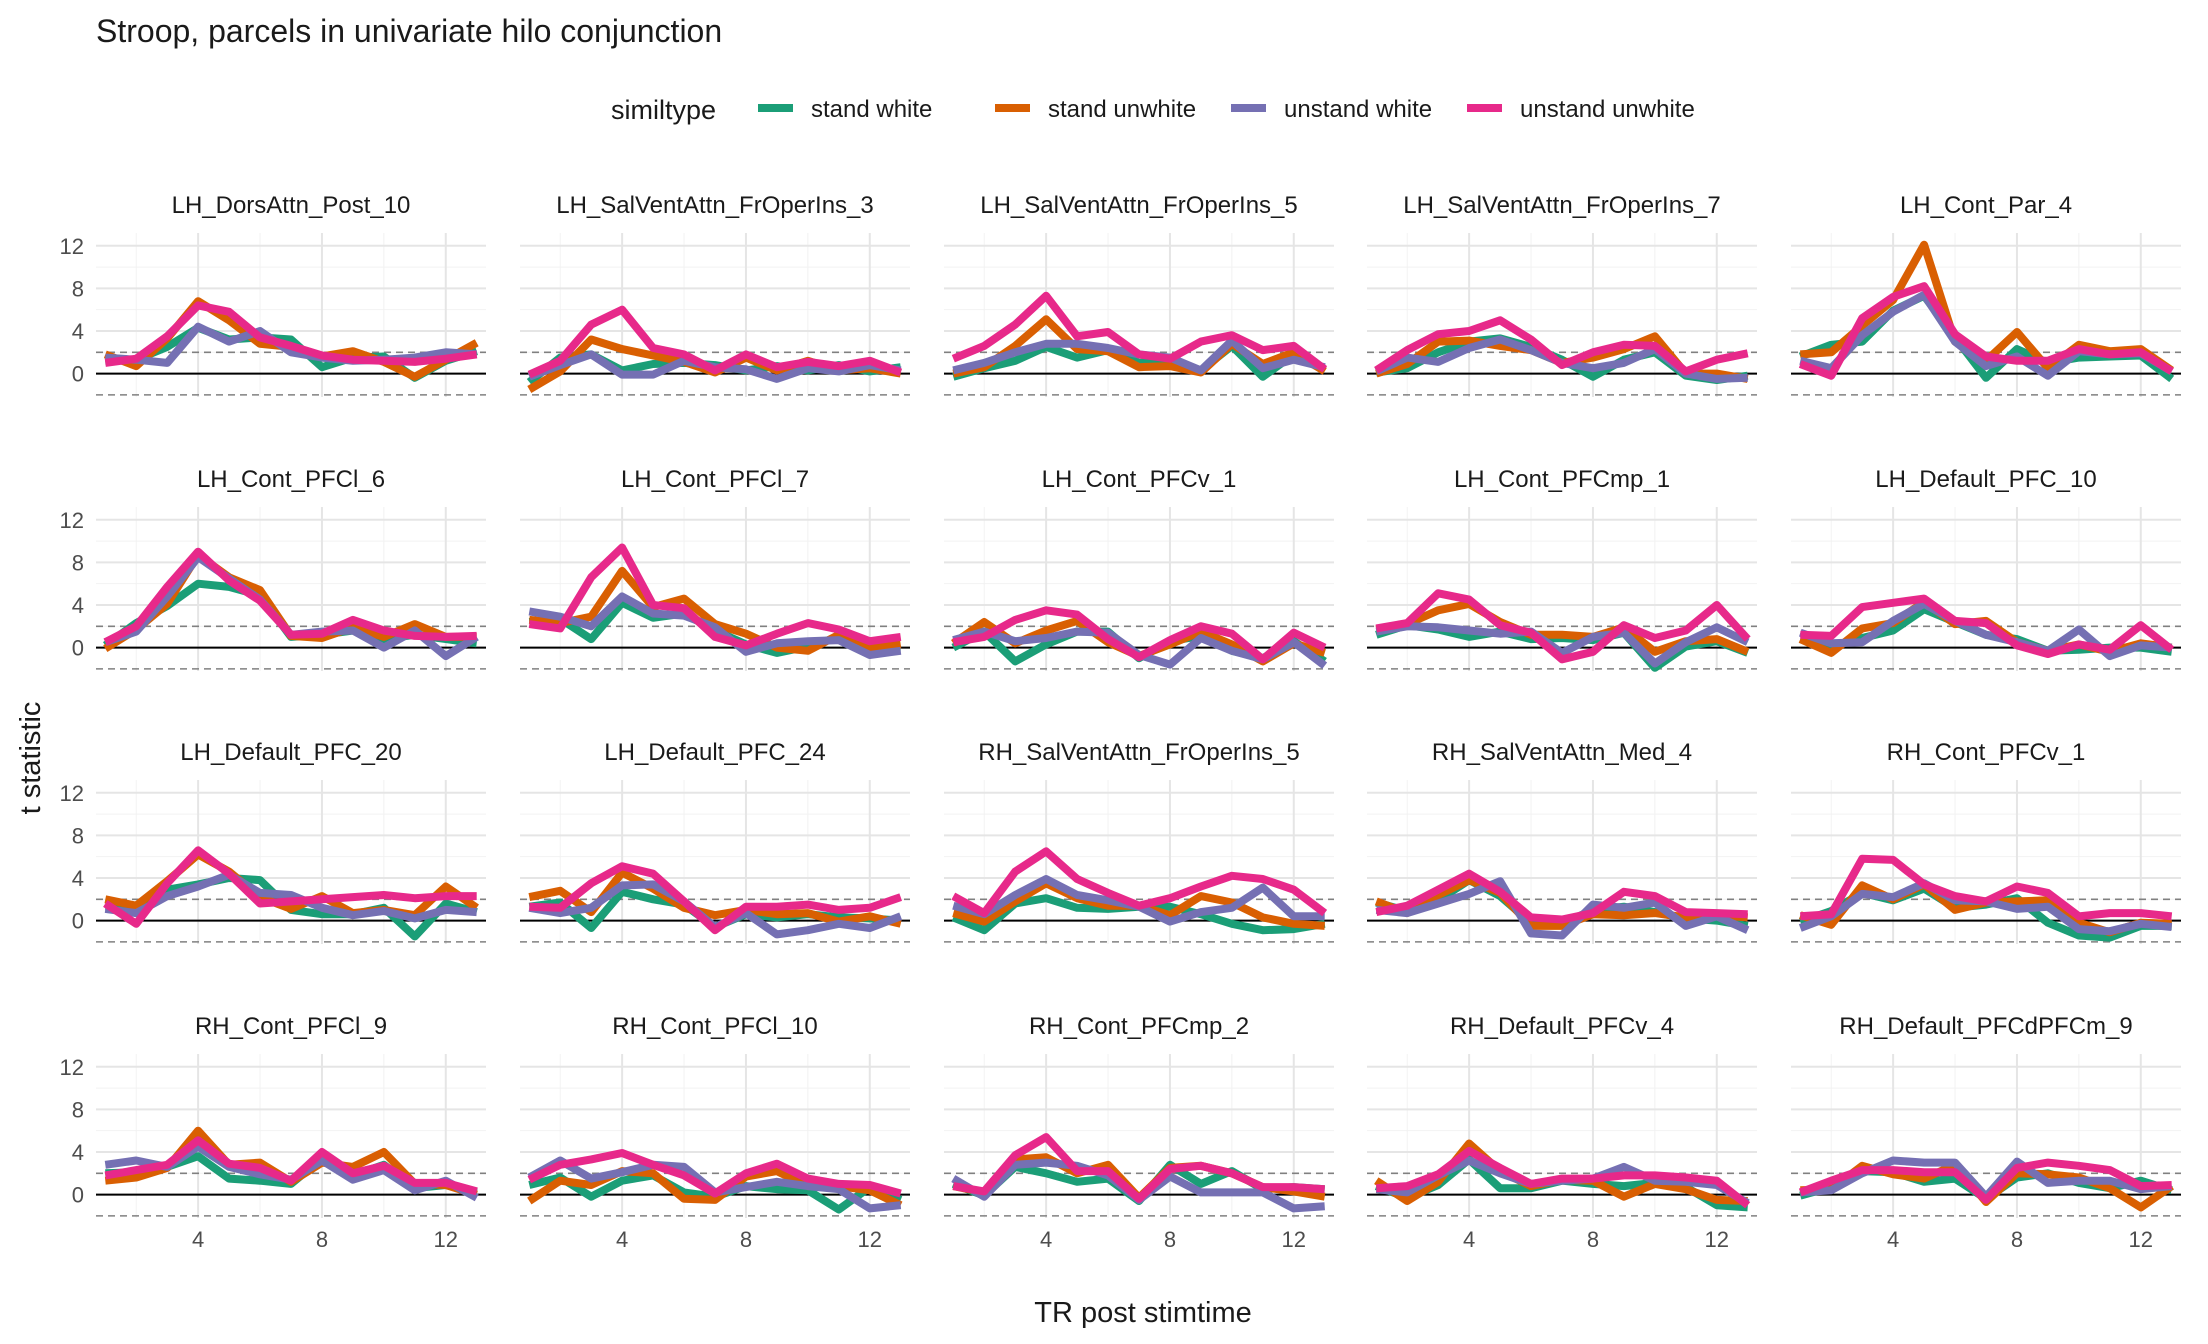 The image size is (2208, 1344). What do you see at coordinates (1986, 568) in the screenshot?
I see `panel: LH_Default_PFC_10` at bounding box center [1986, 568].